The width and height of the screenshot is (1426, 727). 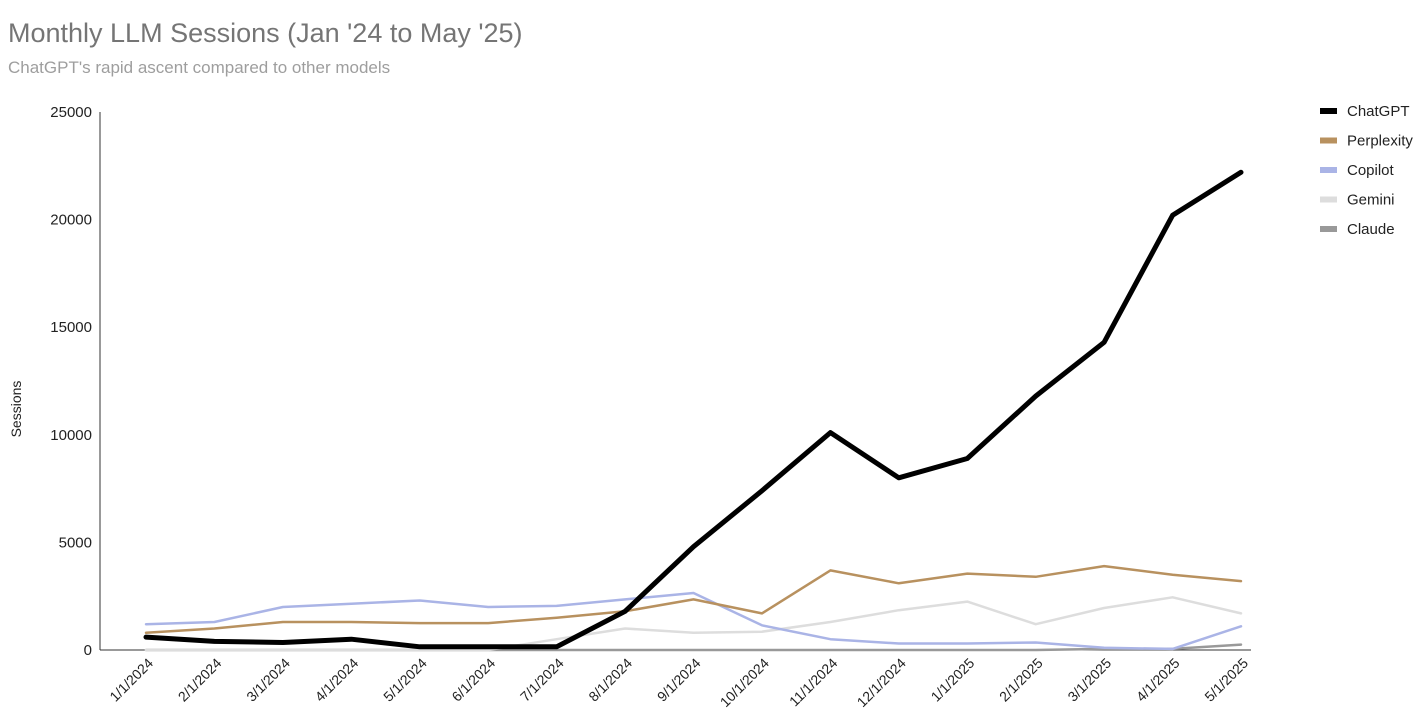 What do you see at coordinates (71, 435) in the screenshot?
I see `y-tick-label: 10000` at bounding box center [71, 435].